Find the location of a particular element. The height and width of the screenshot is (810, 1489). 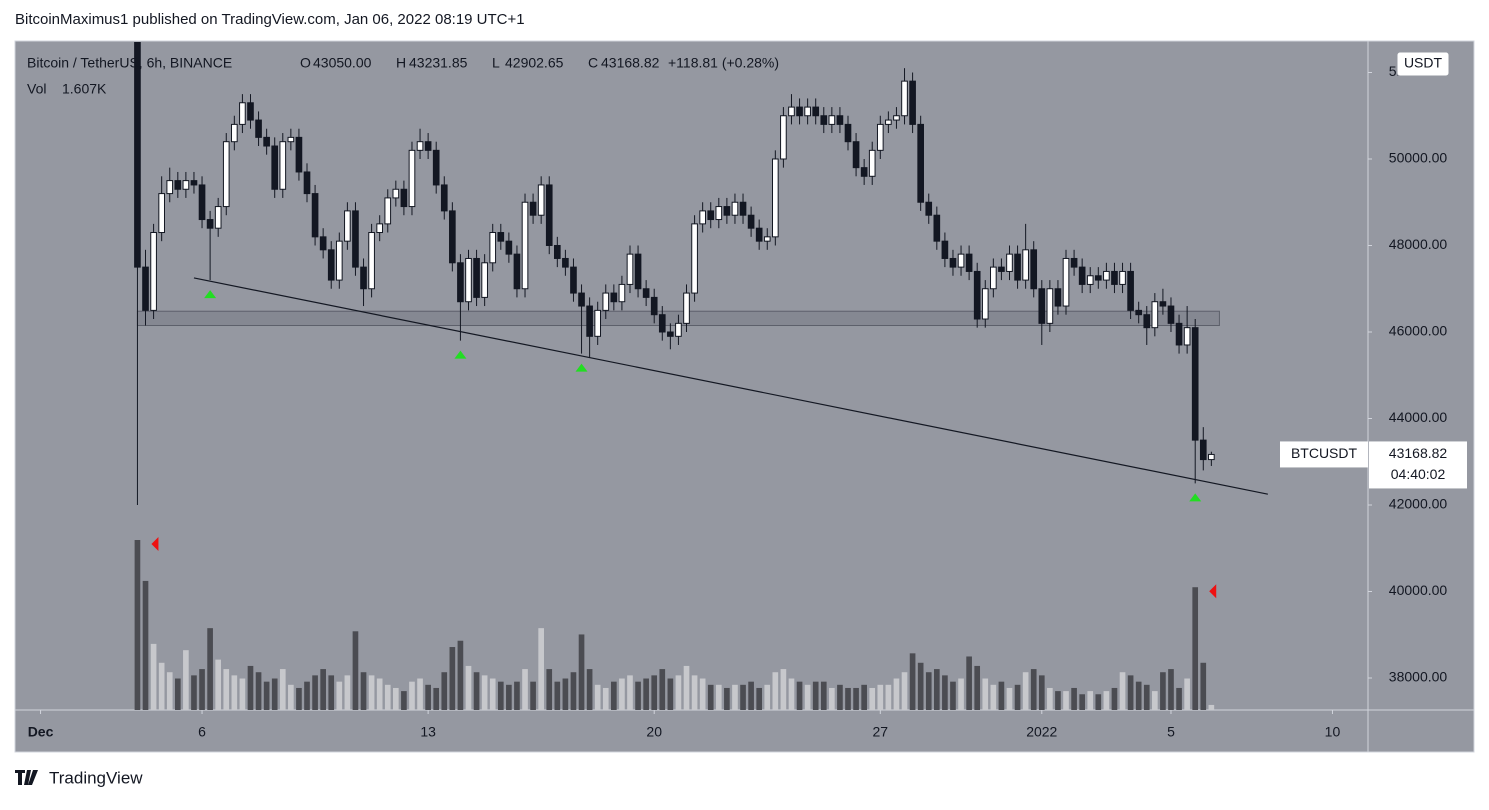

ohlc-key: C is located at coordinates (593, 63).